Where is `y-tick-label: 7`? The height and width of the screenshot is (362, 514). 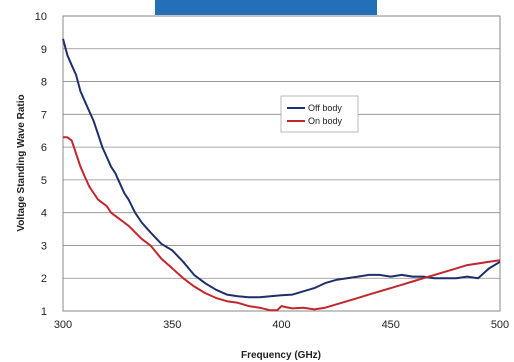 y-tick-label: 7 is located at coordinates (44, 115).